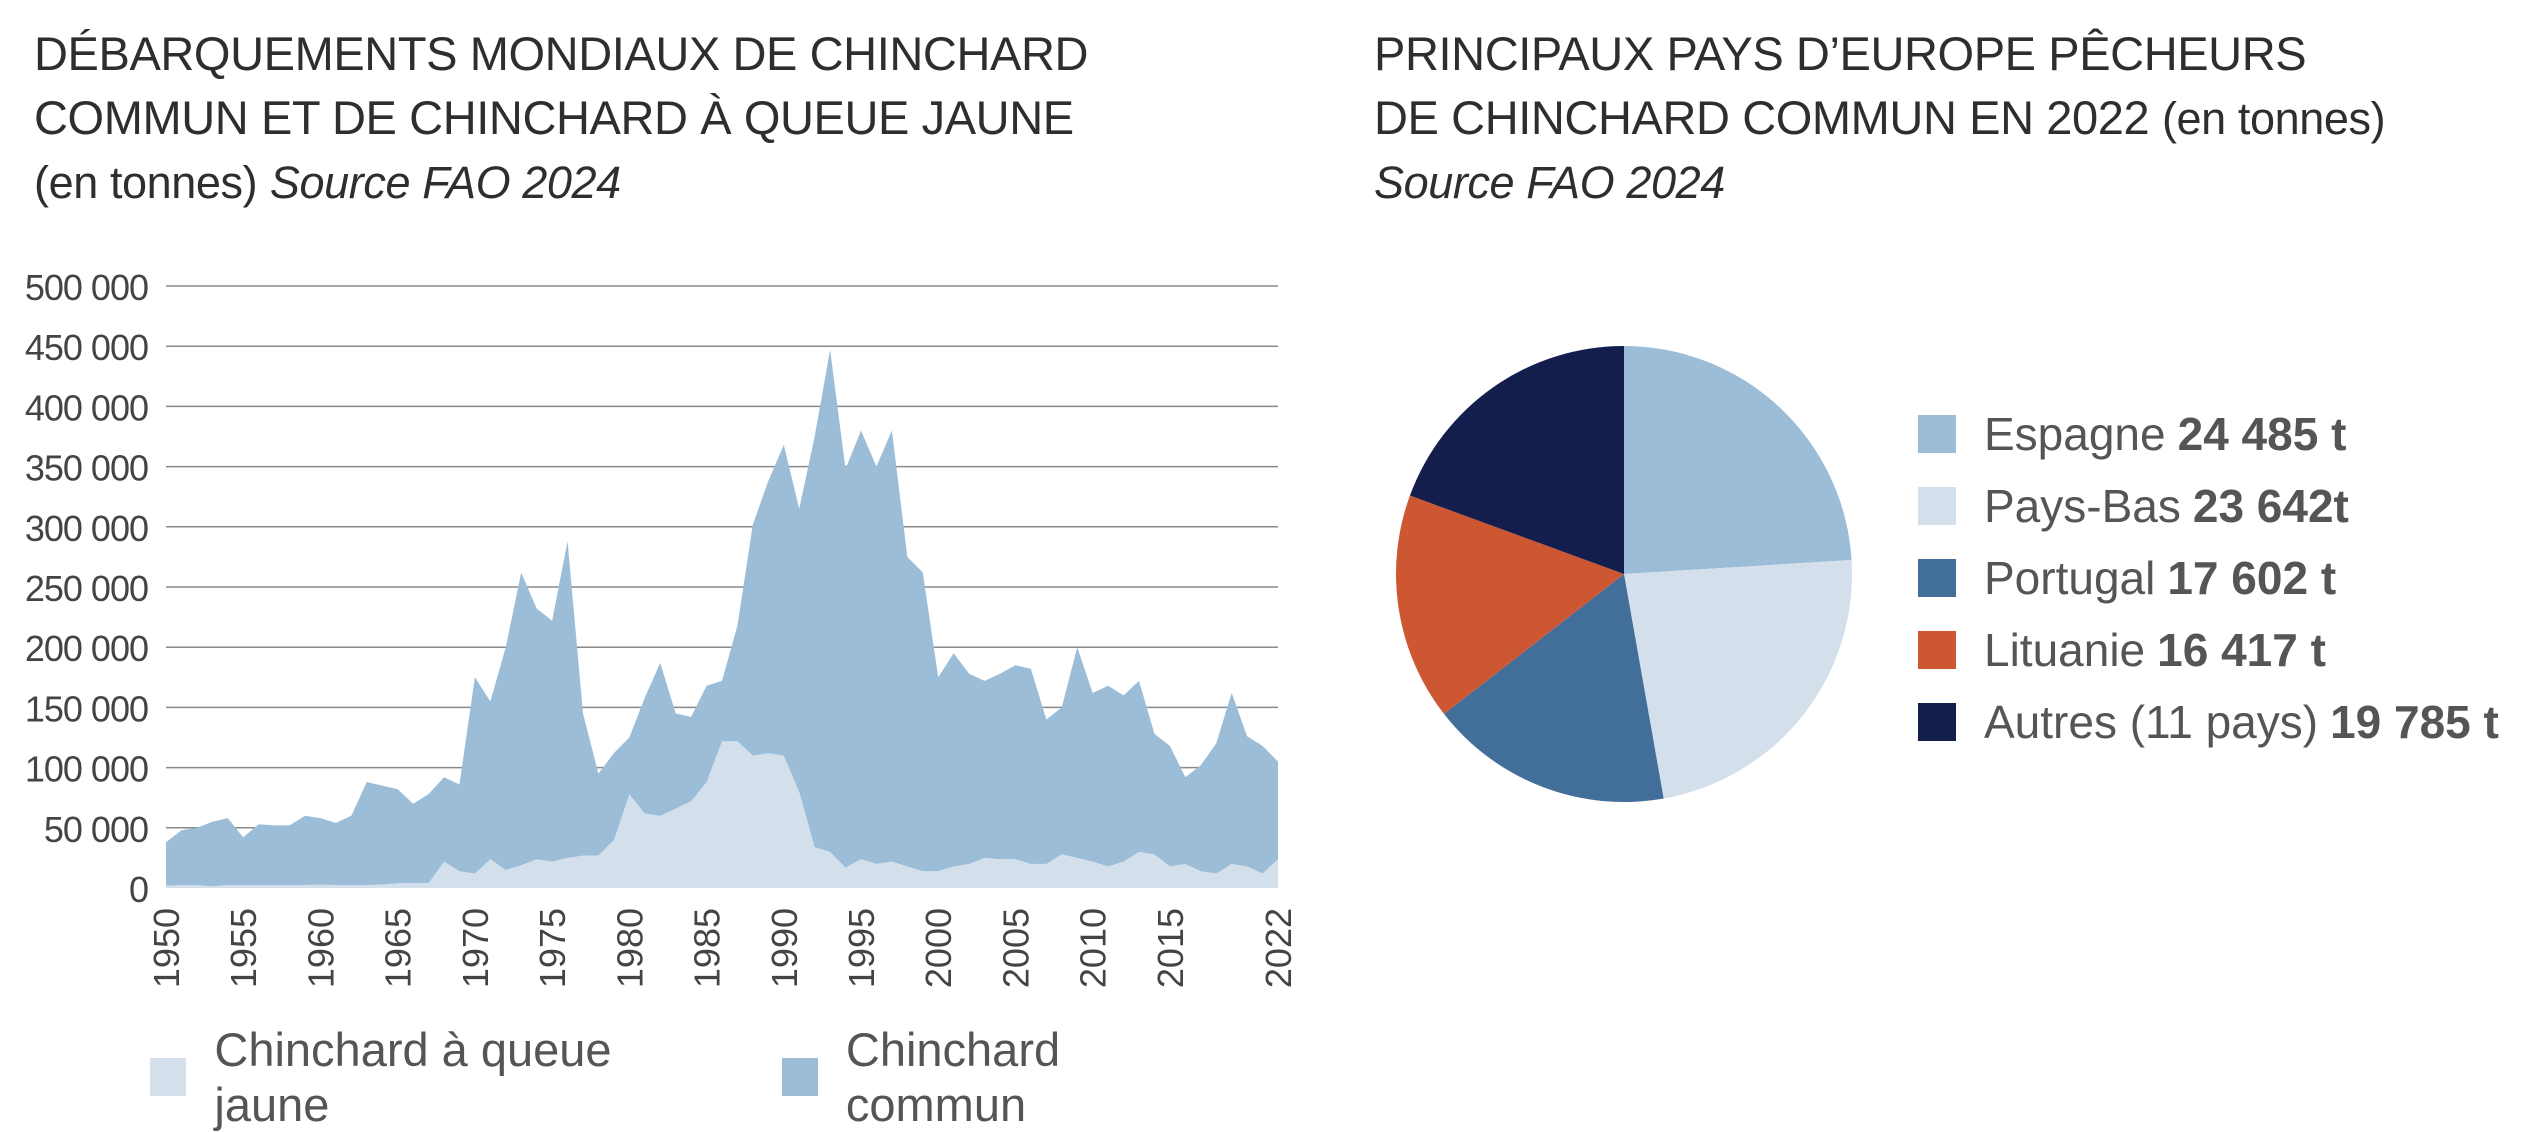 The width and height of the screenshot is (2546, 1132). What do you see at coordinates (1738, 679) in the screenshot?
I see `pie-slice-pays-bas` at bounding box center [1738, 679].